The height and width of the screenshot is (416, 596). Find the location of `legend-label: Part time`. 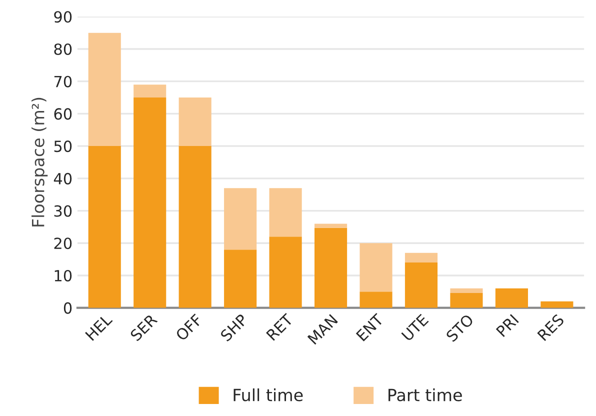

legend-label: Part time is located at coordinates (425, 395).